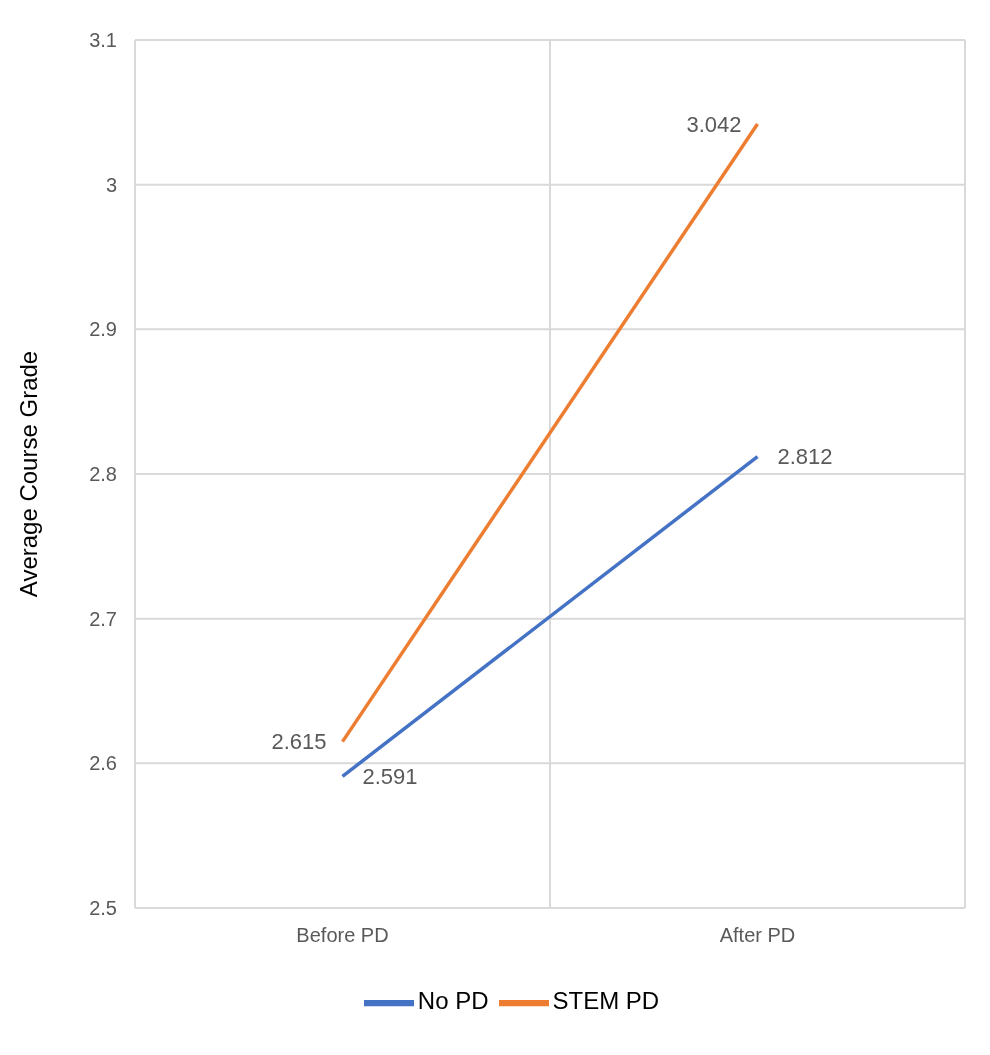 The width and height of the screenshot is (990, 1055). Describe the element at coordinates (757, 935) in the screenshot. I see `x-tick-label: After PD` at that location.